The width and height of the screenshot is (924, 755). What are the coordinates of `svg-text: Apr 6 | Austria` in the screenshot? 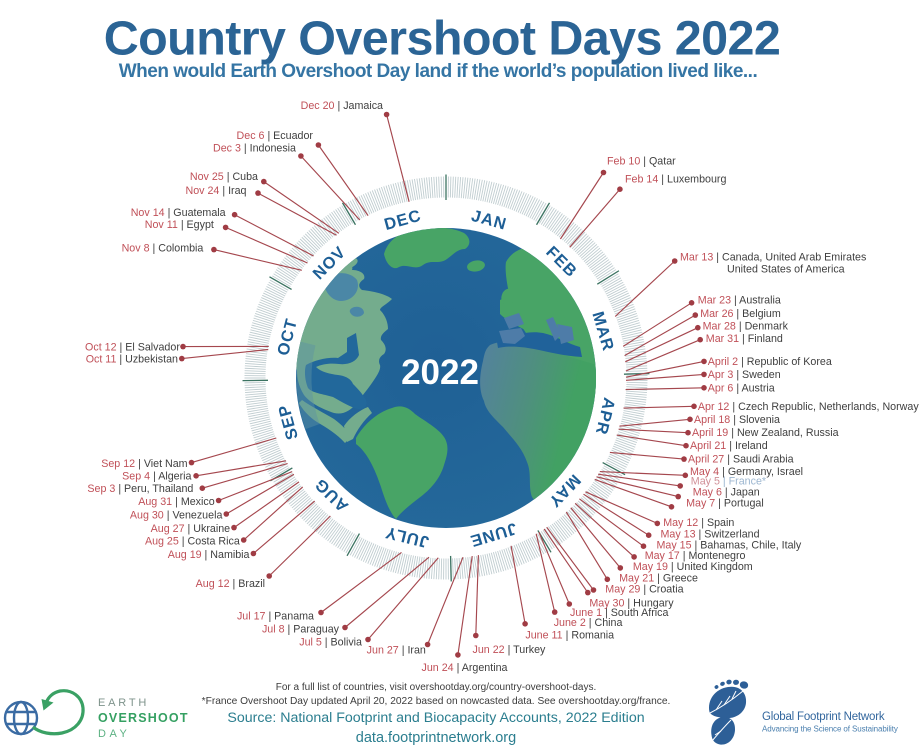 It's located at (741, 388).